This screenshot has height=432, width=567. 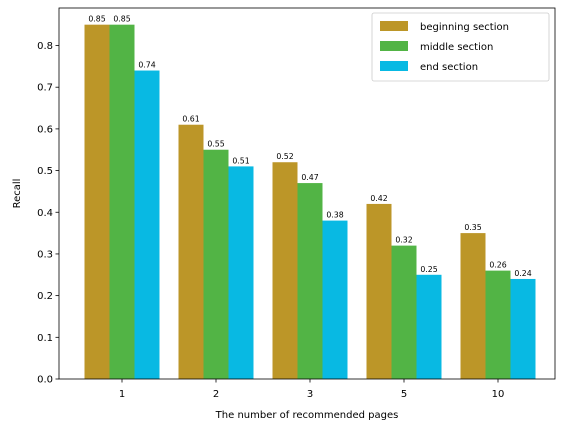 I want to click on y-tick-label: 0.0, so click(x=45, y=380).